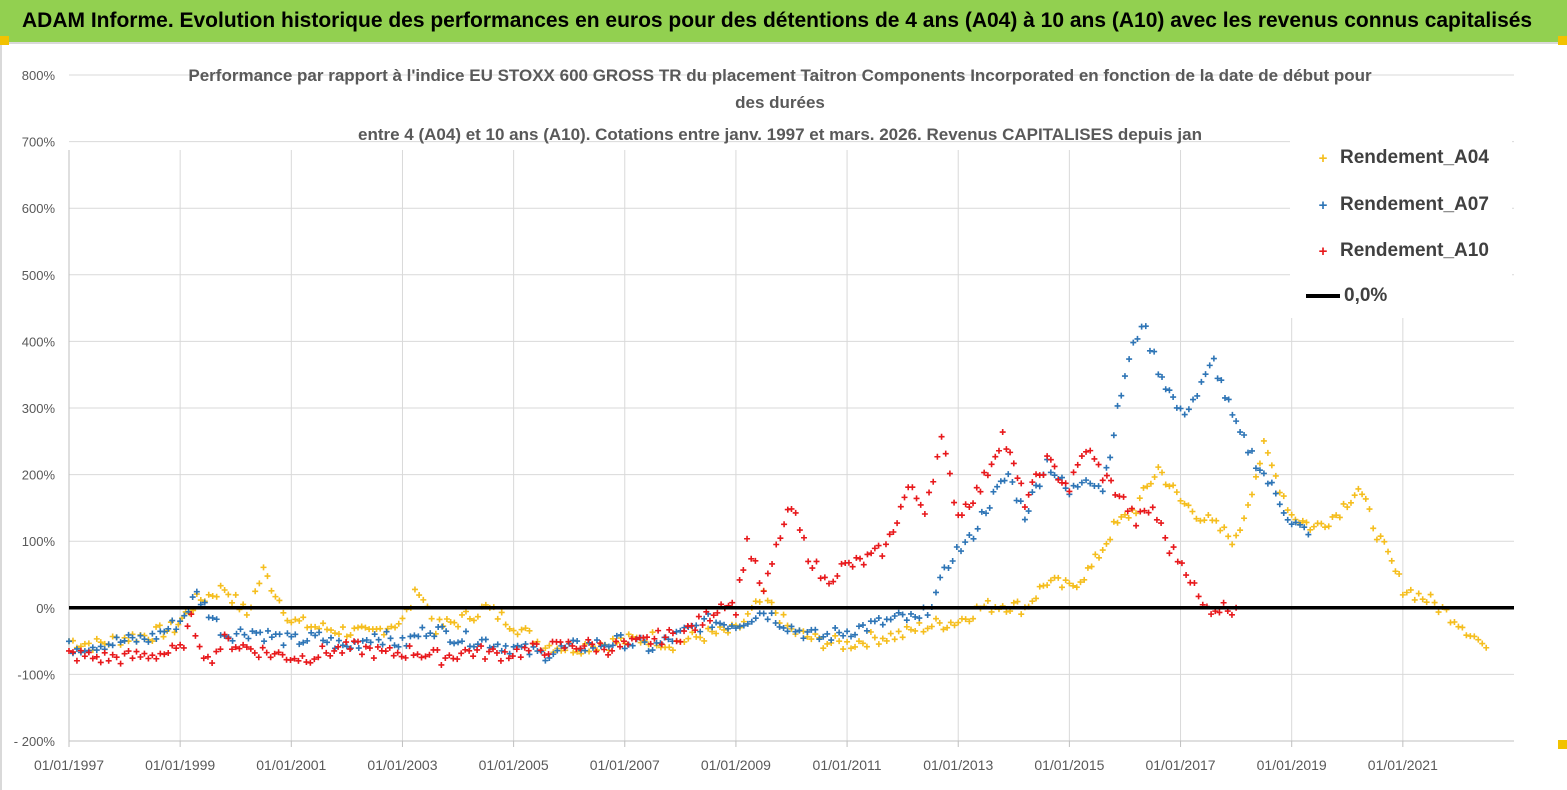 Image resolution: width=1567 pixels, height=790 pixels. Describe the element at coordinates (39, 408) in the screenshot. I see `y-tick-label: 300%` at that location.